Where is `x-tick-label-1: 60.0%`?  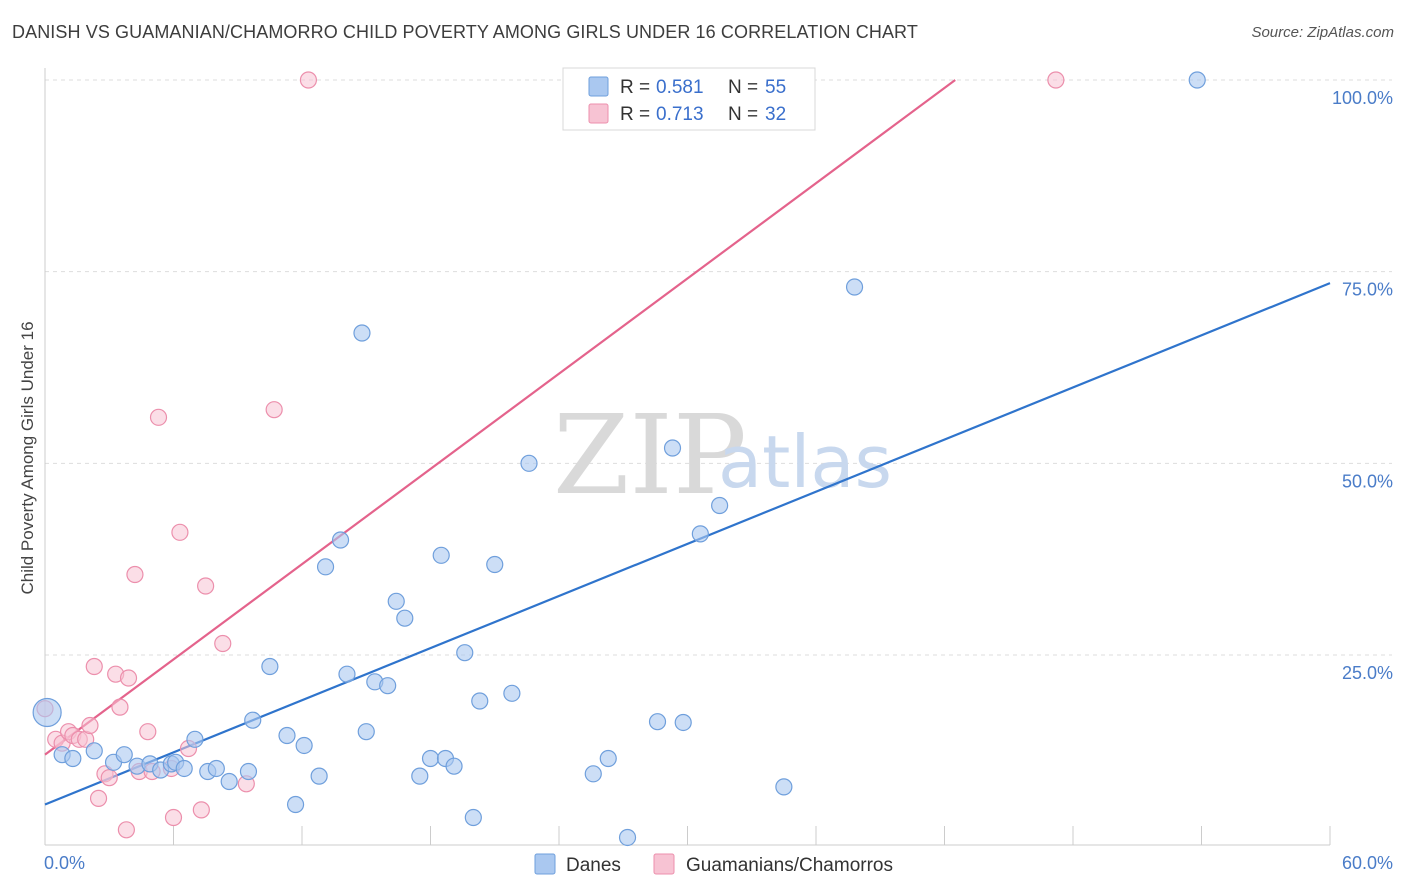
x-tick-label-1: 60.0% is located at coordinates (1367, 863).